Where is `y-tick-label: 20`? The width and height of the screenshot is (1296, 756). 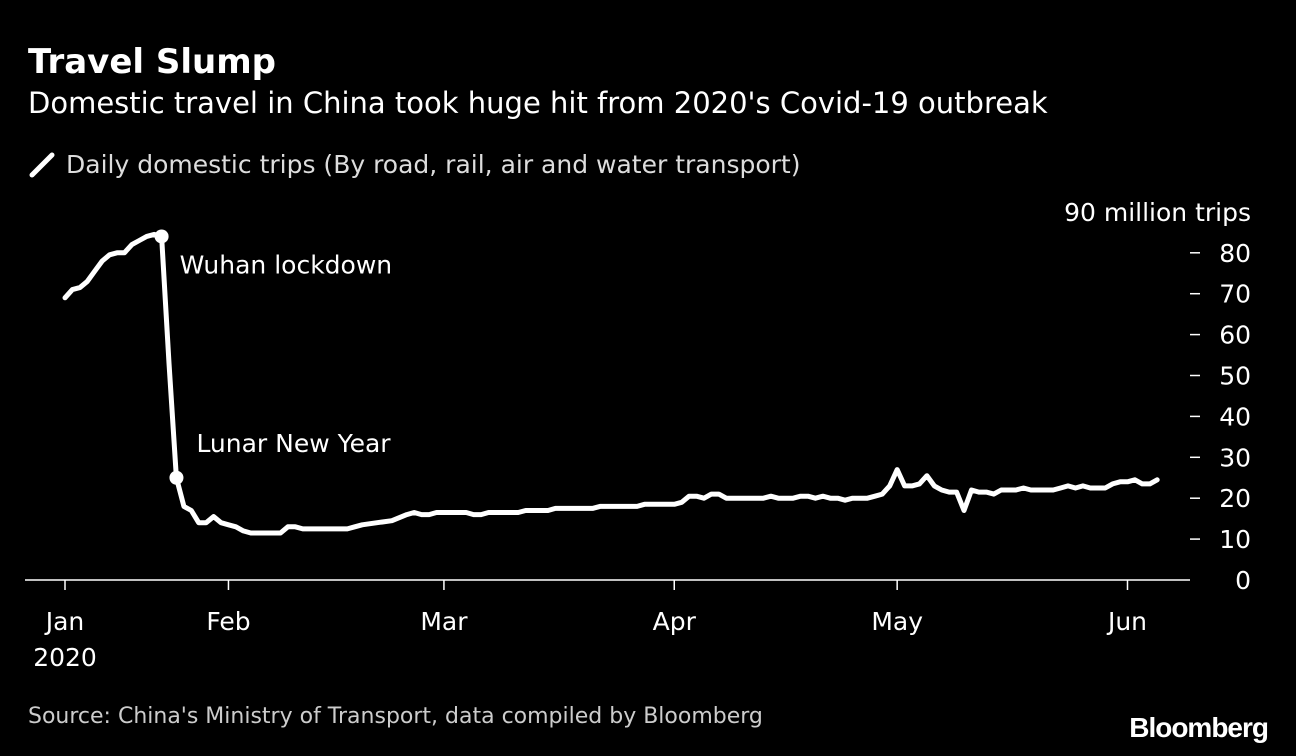
y-tick-label: 20 is located at coordinates (1235, 498).